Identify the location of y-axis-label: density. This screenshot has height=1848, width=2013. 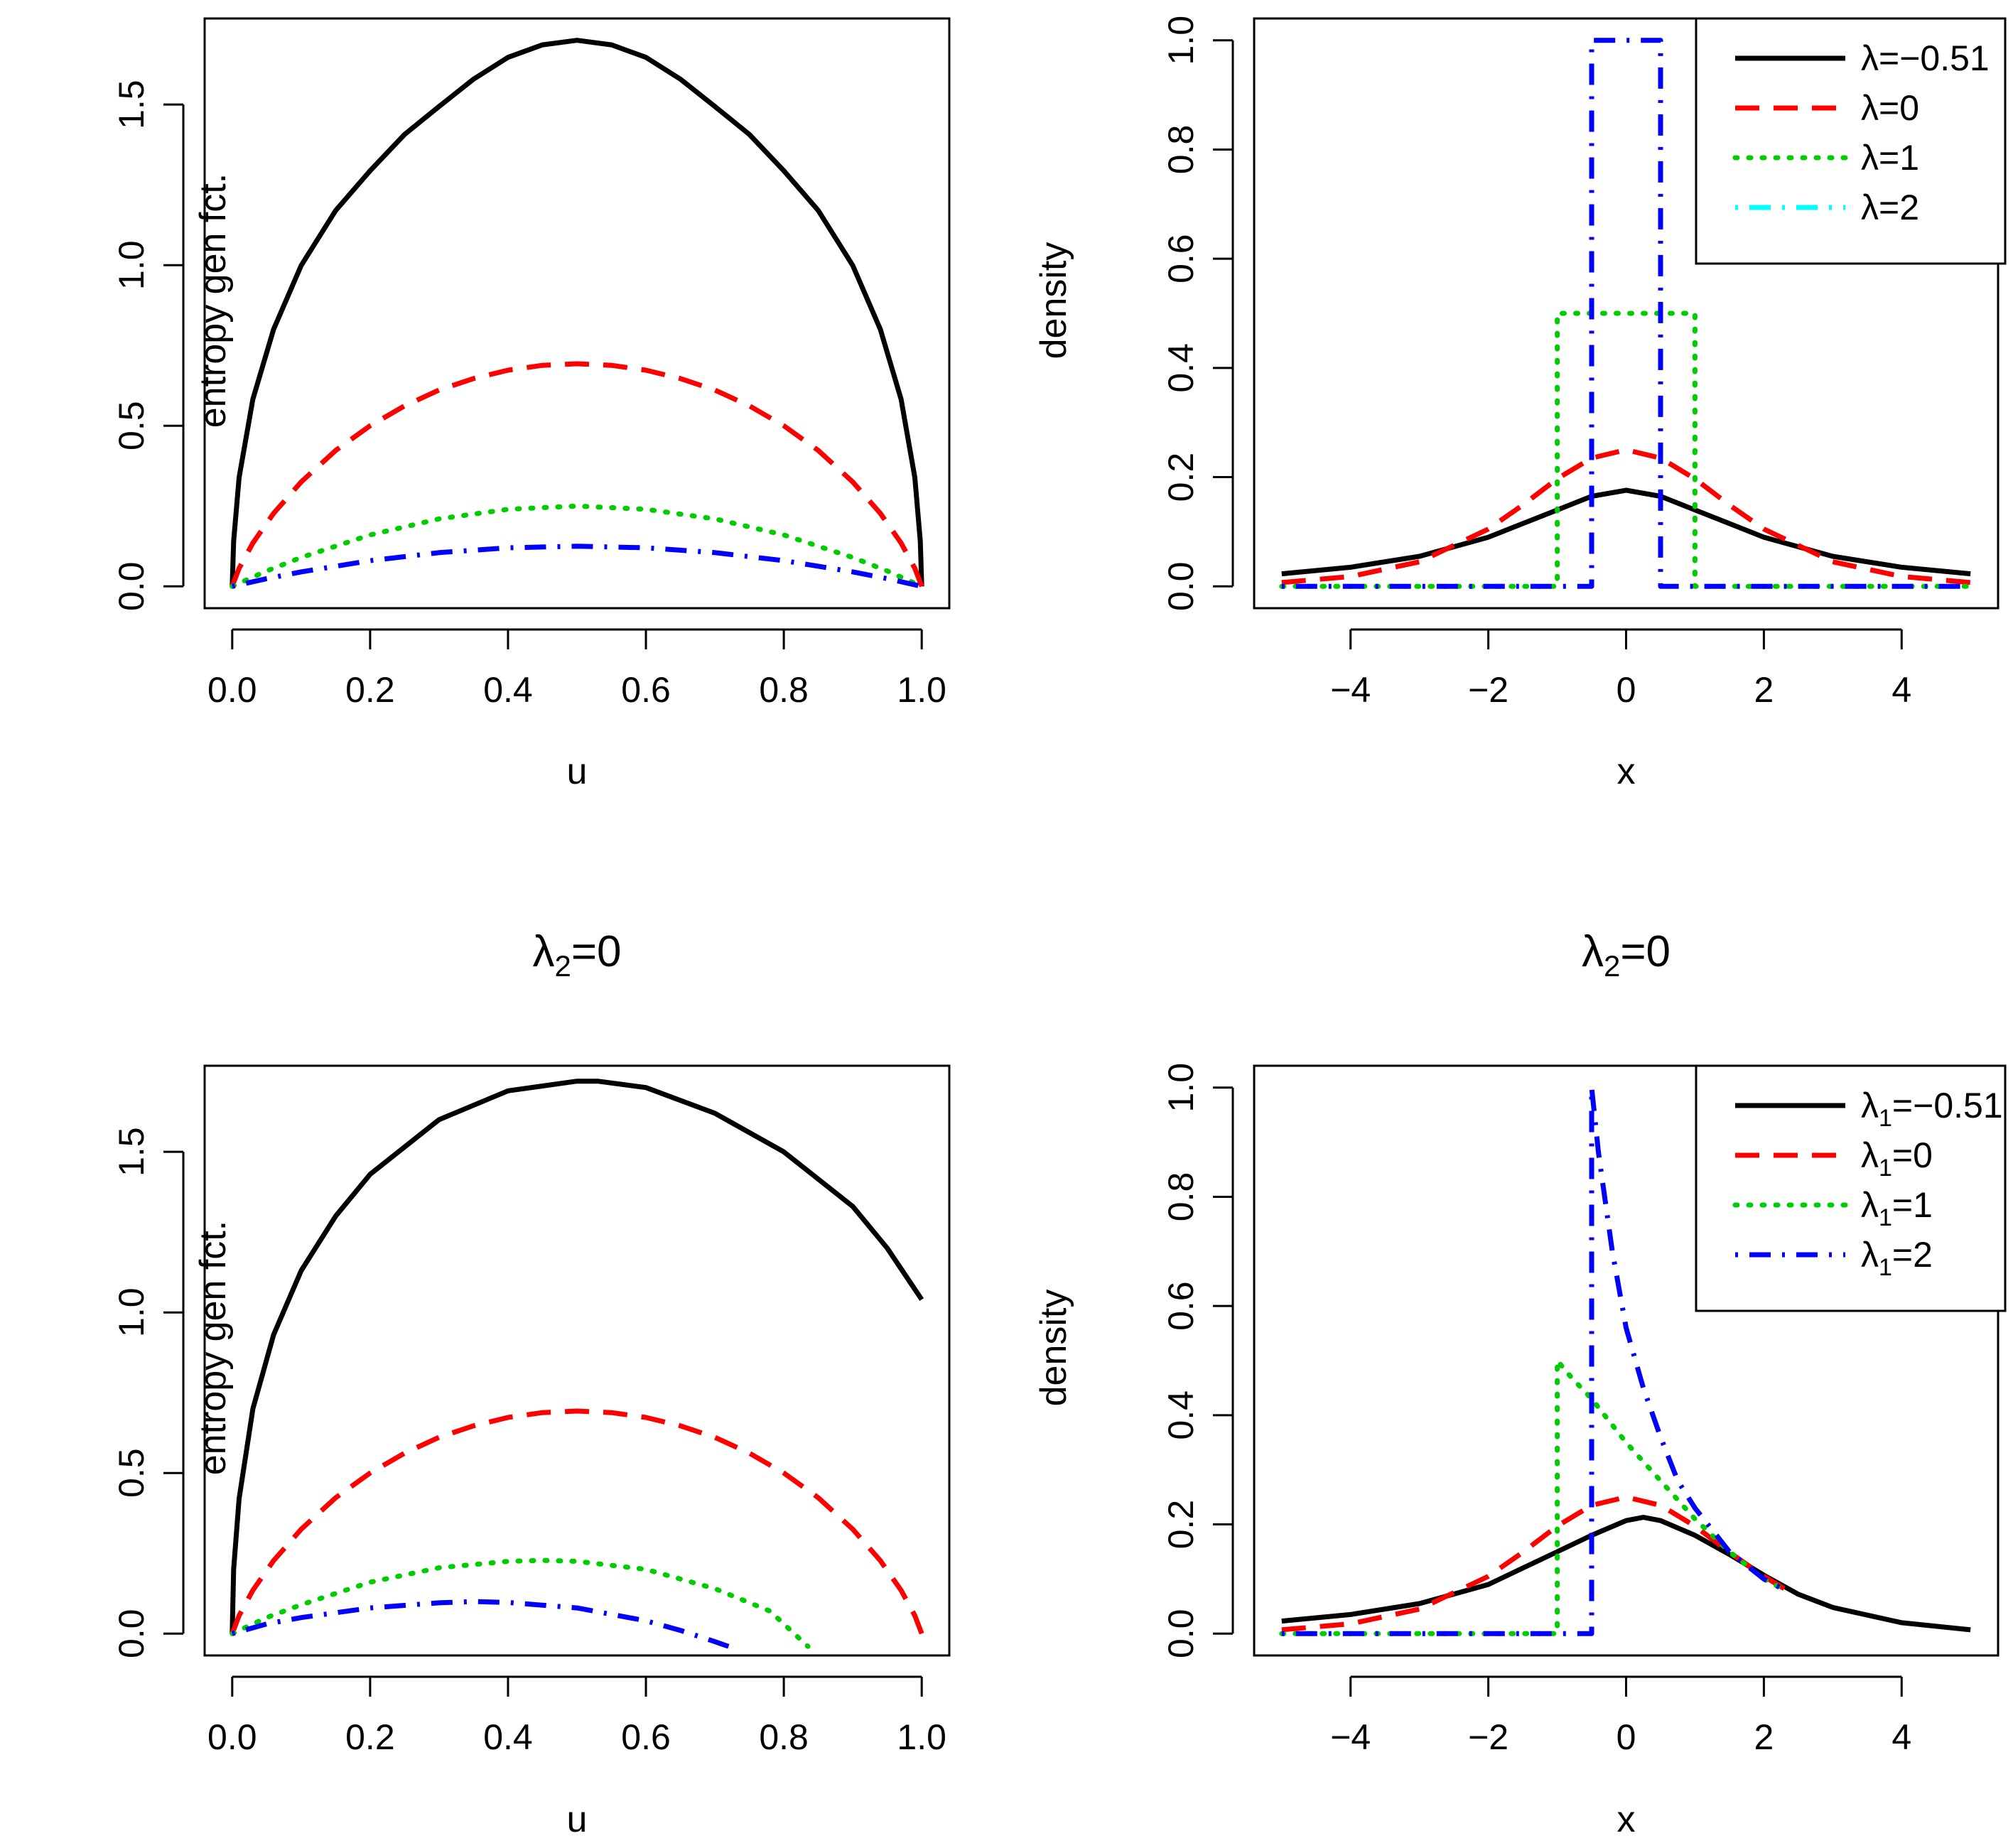
(1053, 1348).